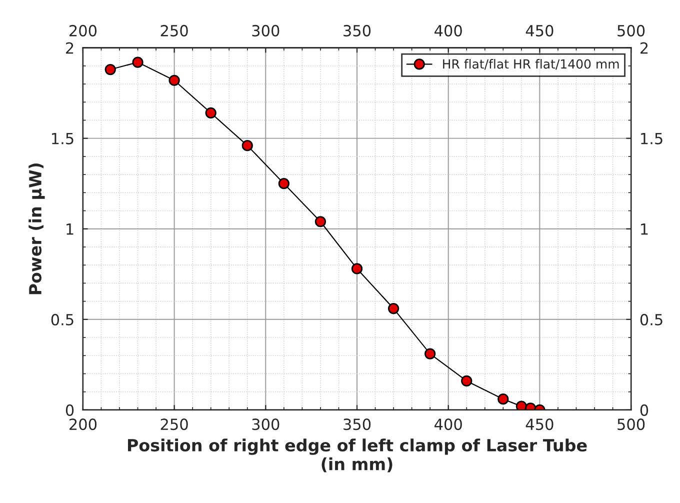 The image size is (680, 503). What do you see at coordinates (83, 30) in the screenshot?
I see `x2-tick-label: 200` at bounding box center [83, 30].